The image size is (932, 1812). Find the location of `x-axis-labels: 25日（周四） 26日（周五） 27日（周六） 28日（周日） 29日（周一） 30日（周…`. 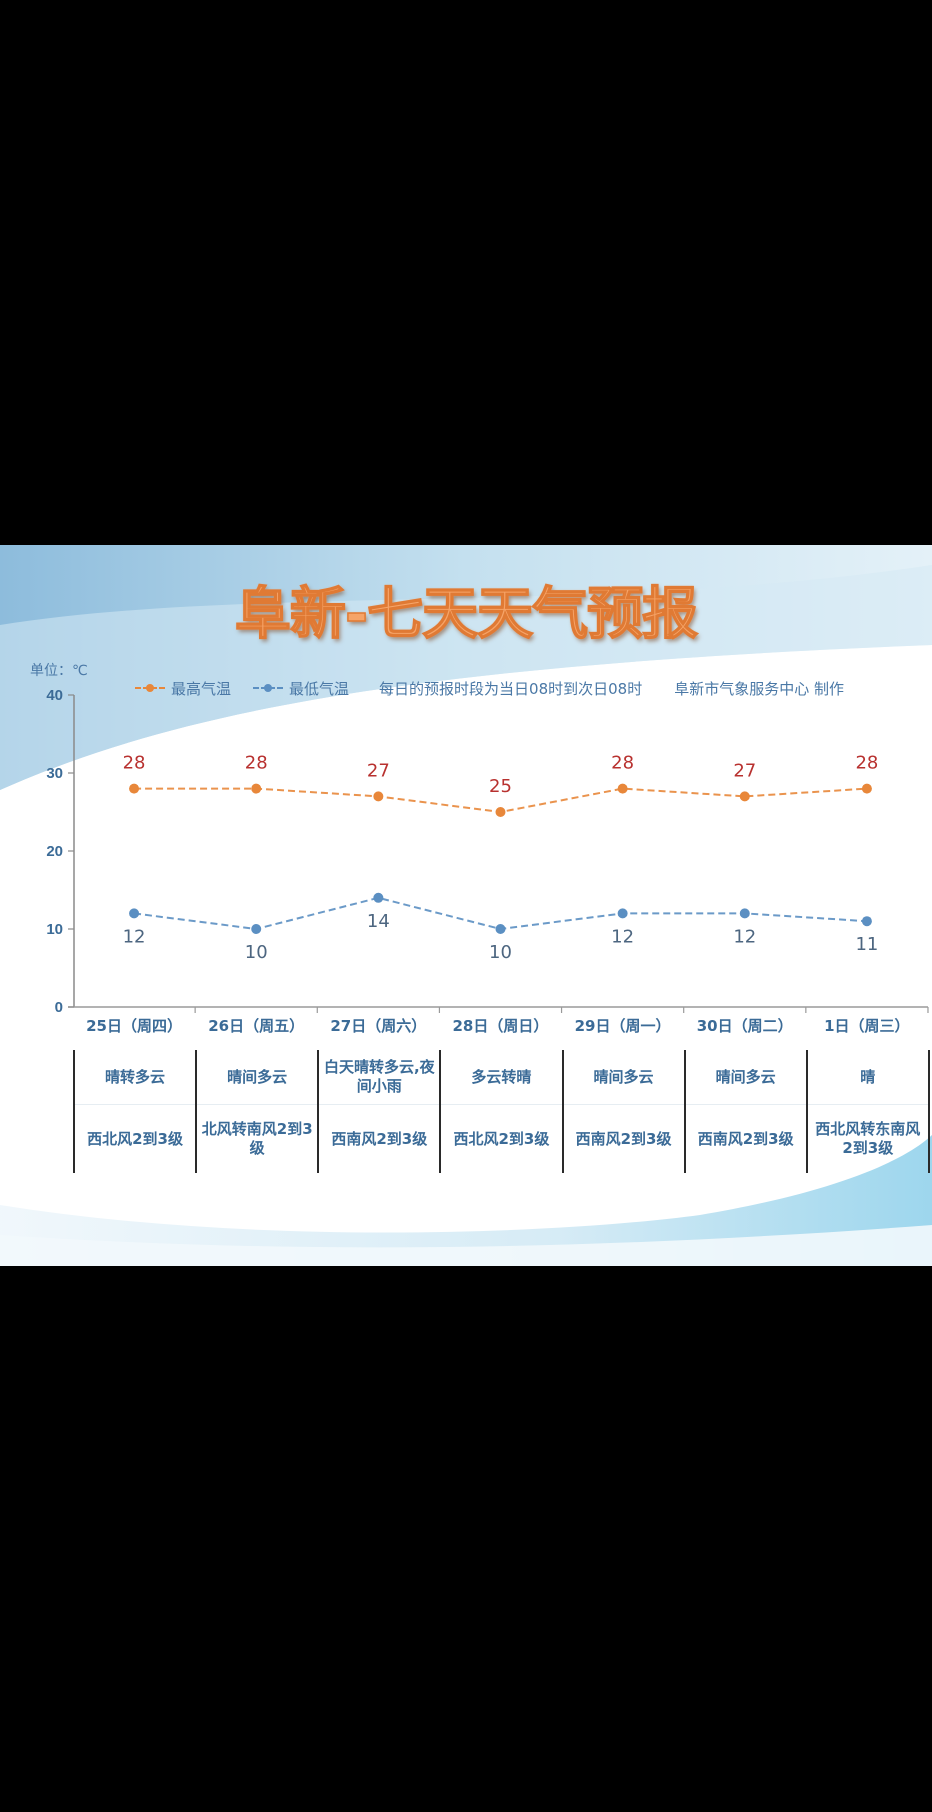

x-axis-labels: 25日（周四） 26日（周五） 27日（周六） 28日（周日） 29日（周一） 30日（周… is located at coordinates (500, 1025).